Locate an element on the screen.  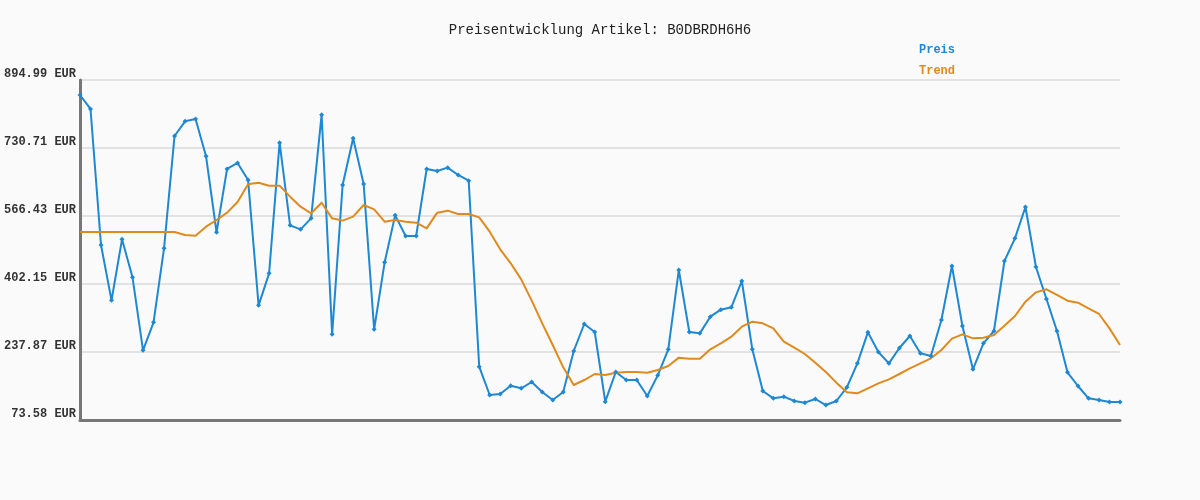
y-tick-label: 566.43 EUR is located at coordinates (40, 210).